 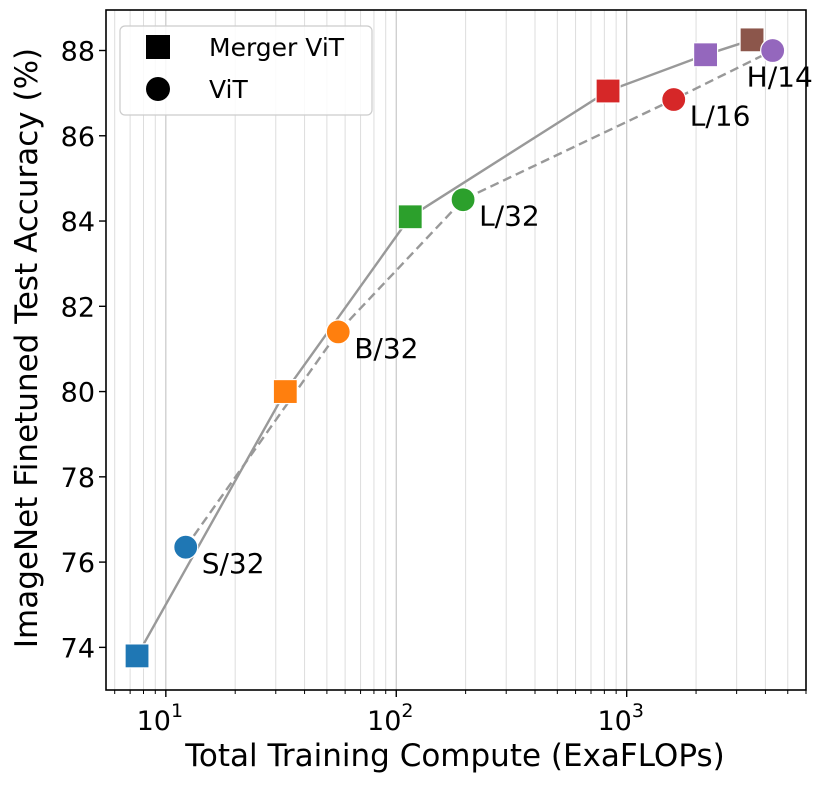 What do you see at coordinates (78, 478) in the screenshot?
I see `y-tick-label: 78` at bounding box center [78, 478].